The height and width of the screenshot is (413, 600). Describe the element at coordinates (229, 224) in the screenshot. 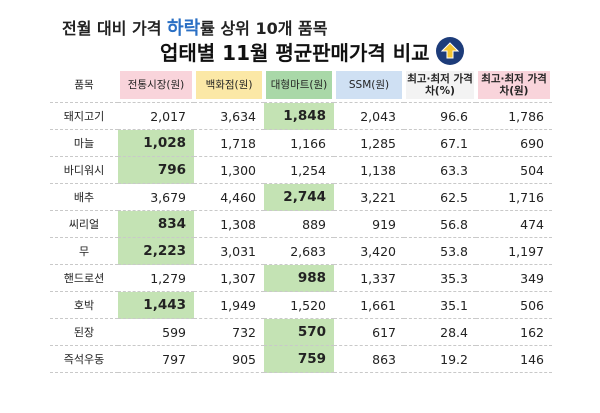

I see `cell-dept: 1,308` at that location.